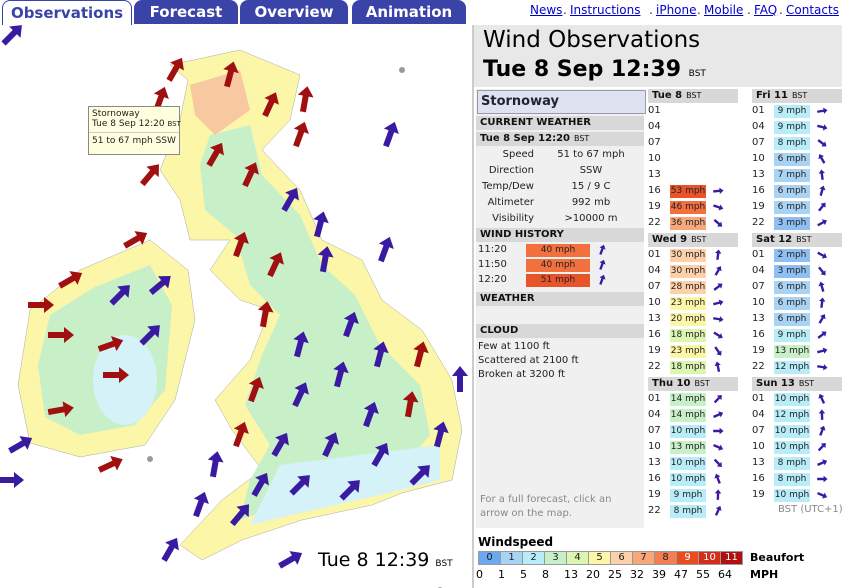  Describe the element at coordinates (654, 206) in the screenshot. I see `hour: 19` at that location.